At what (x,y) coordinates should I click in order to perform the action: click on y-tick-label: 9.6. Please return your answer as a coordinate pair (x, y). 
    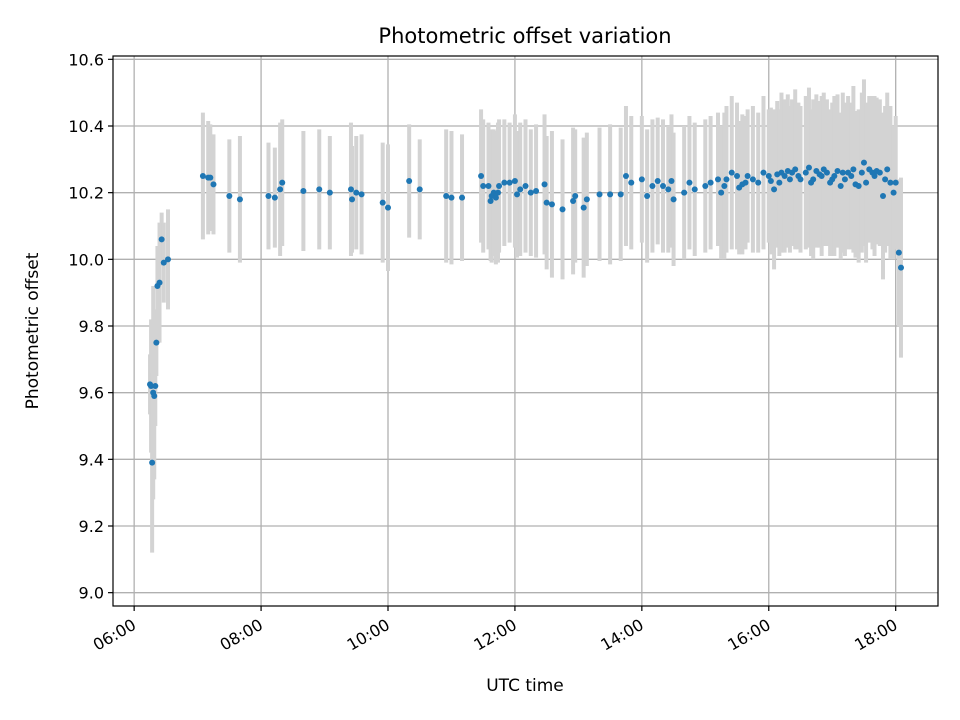
    Looking at the image, I should click on (91, 393).